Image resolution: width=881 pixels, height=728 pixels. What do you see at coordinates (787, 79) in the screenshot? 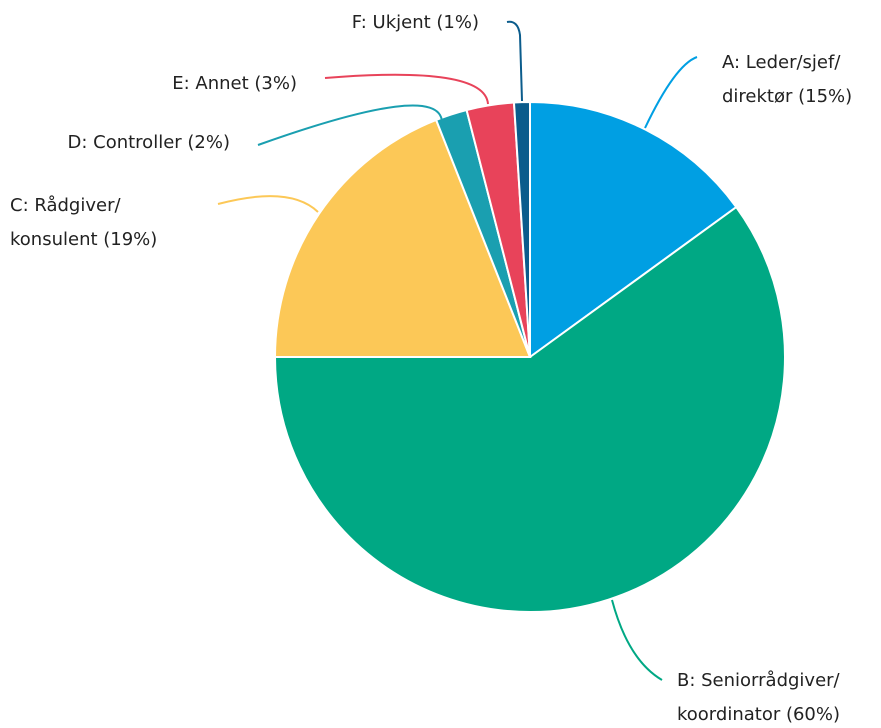
I see `slice-label: A: Leder/sjef/direktør (15%)` at bounding box center [787, 79].